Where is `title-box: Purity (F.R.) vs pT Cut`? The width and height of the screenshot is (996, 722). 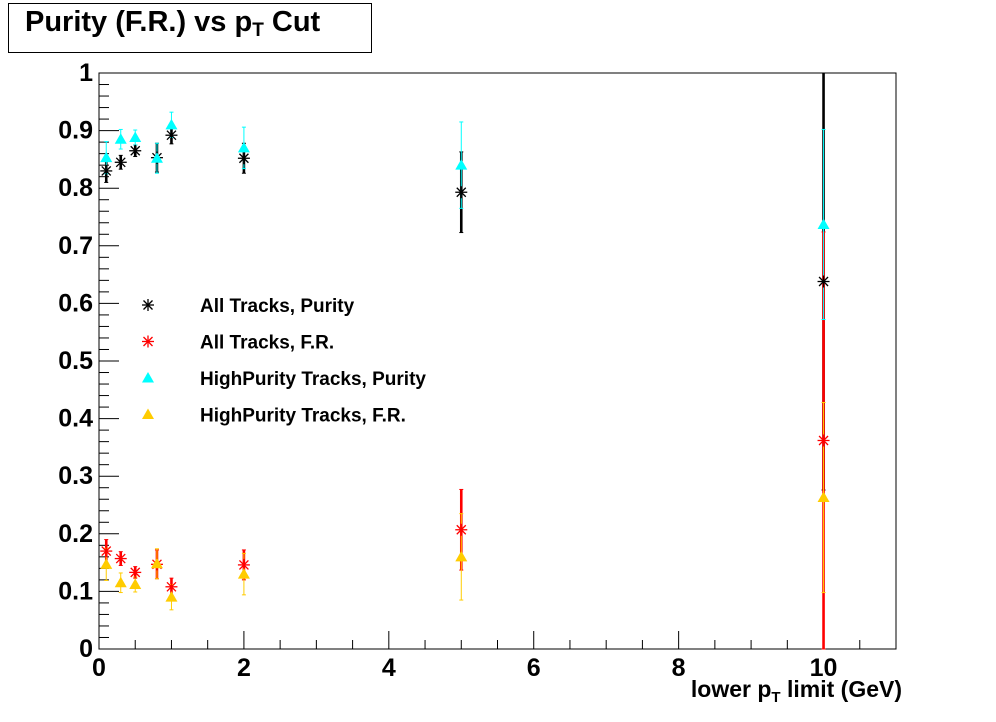 title-box: Purity (F.R.) vs pT Cut is located at coordinates (190, 28).